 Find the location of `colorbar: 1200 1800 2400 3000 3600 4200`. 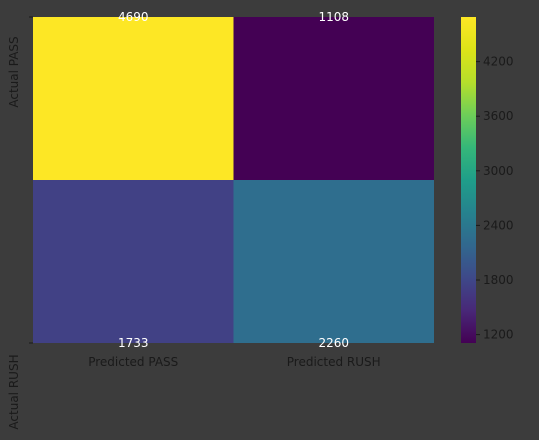

colorbar: 1200 1800 2400 3000 3600 4200 is located at coordinates (487, 180).